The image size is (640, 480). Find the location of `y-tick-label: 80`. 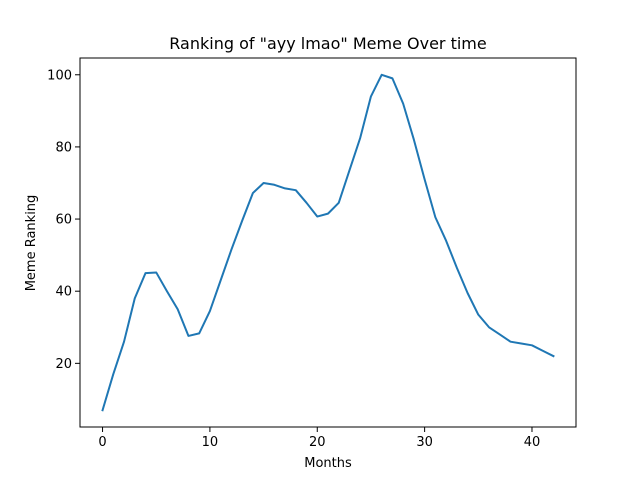

y-tick-label: 80 is located at coordinates (63, 147).